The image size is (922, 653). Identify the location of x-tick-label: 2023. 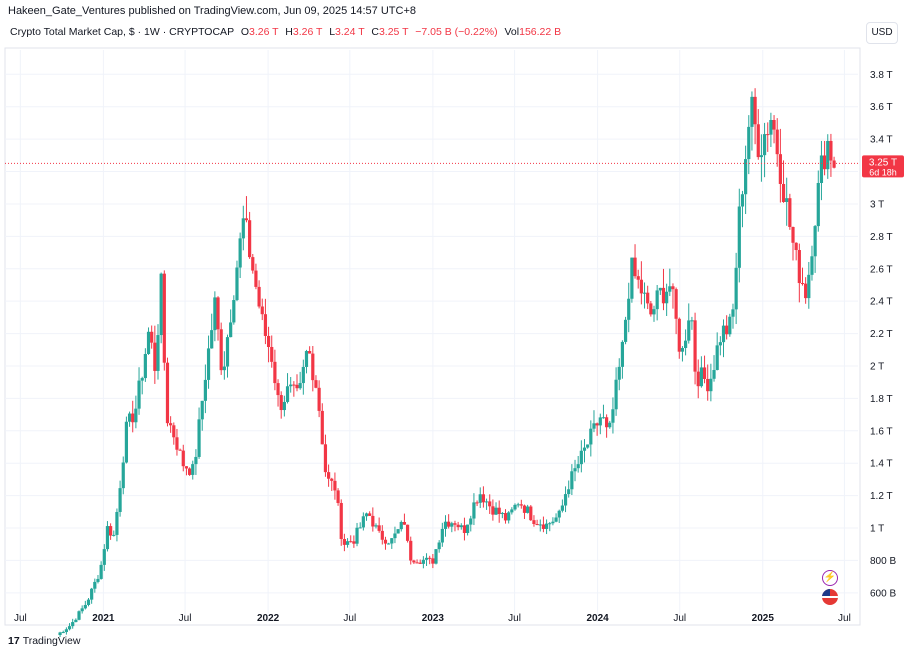
(433, 618).